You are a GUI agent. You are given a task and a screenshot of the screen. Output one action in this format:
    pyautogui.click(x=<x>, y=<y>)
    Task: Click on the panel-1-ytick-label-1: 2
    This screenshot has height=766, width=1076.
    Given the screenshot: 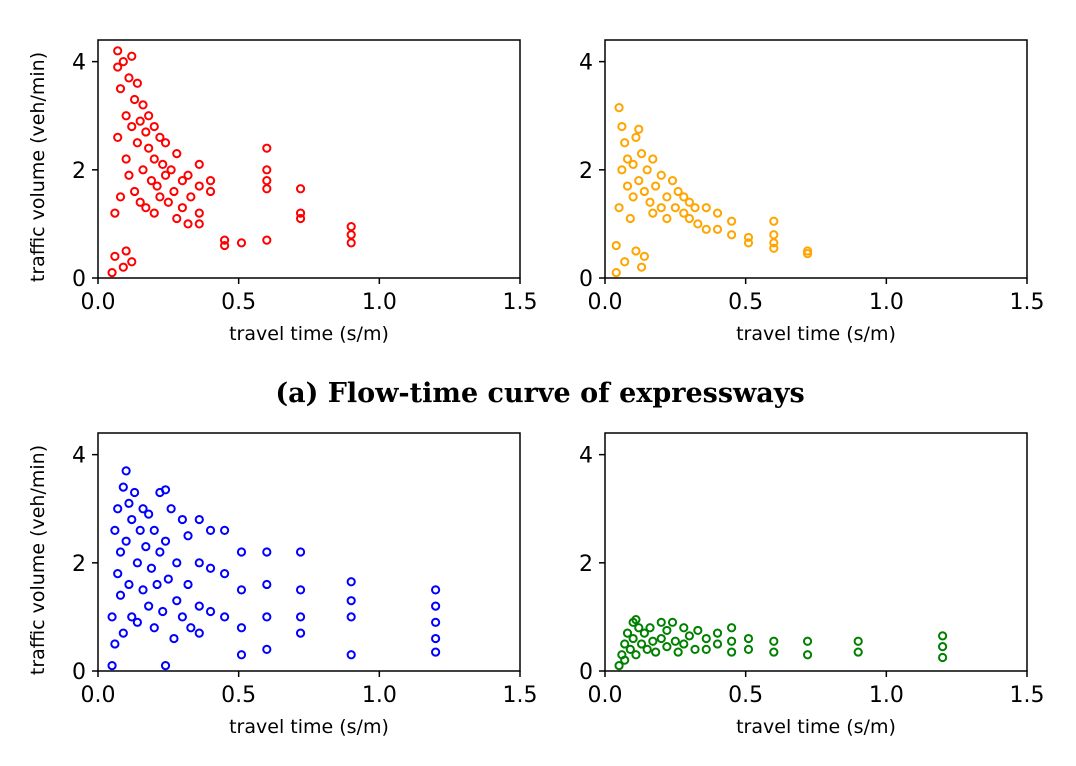 What is the action you would take?
    pyautogui.click(x=79, y=171)
    